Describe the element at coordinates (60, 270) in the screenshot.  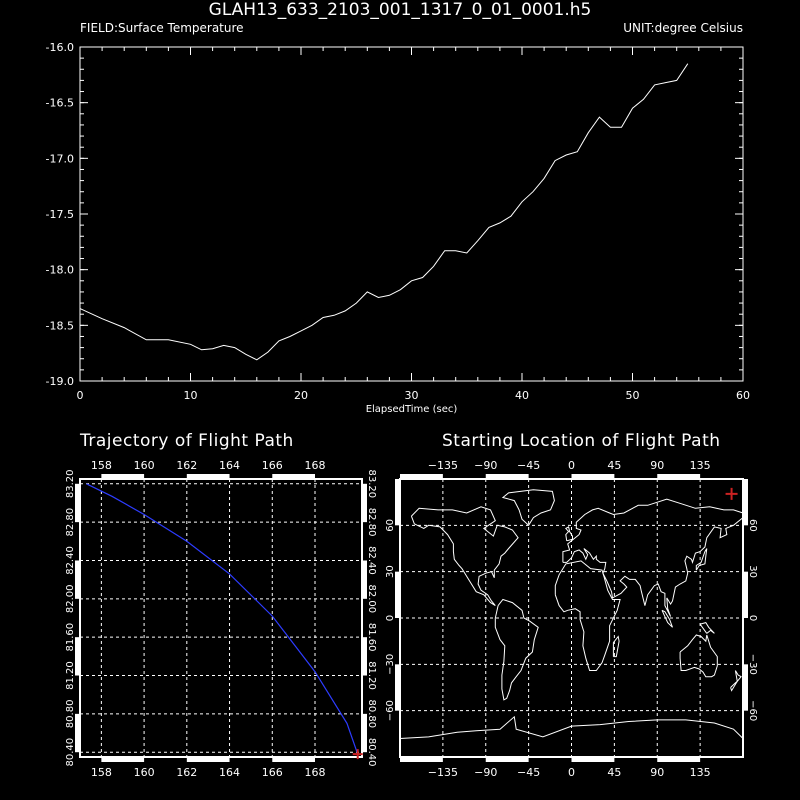
I see `y-tick-label: -18.0` at that location.